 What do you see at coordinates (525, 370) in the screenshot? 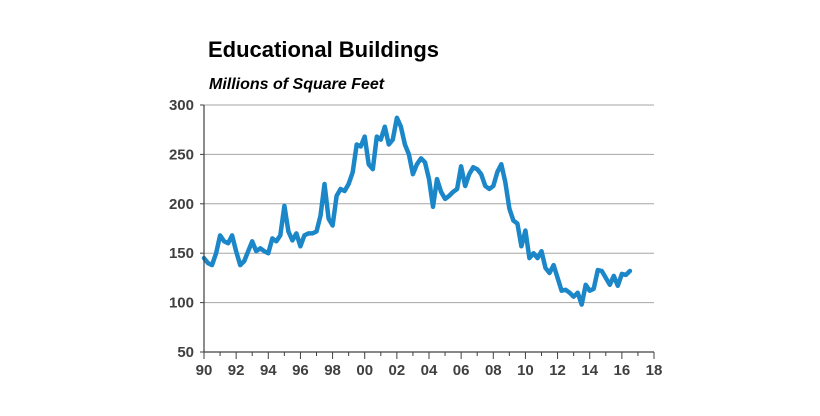
I see `x-tick-label-10: 10` at bounding box center [525, 370].